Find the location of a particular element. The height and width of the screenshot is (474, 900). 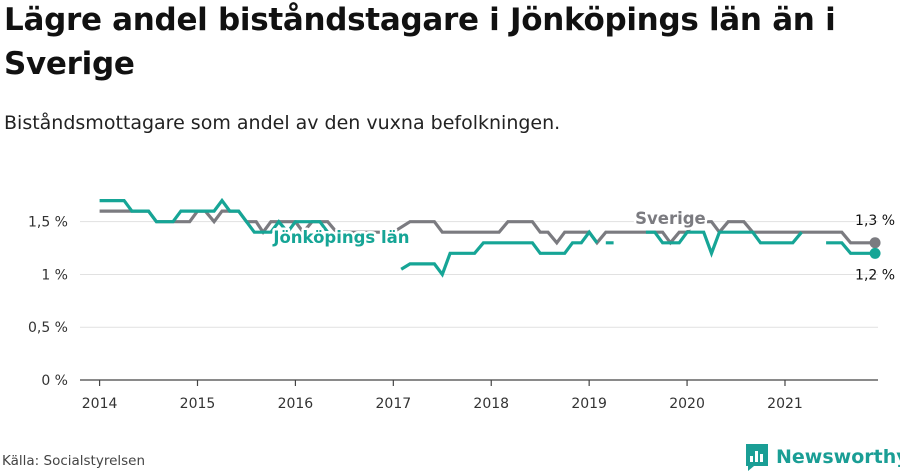

x-tick-label: 2017 is located at coordinates (394, 404).